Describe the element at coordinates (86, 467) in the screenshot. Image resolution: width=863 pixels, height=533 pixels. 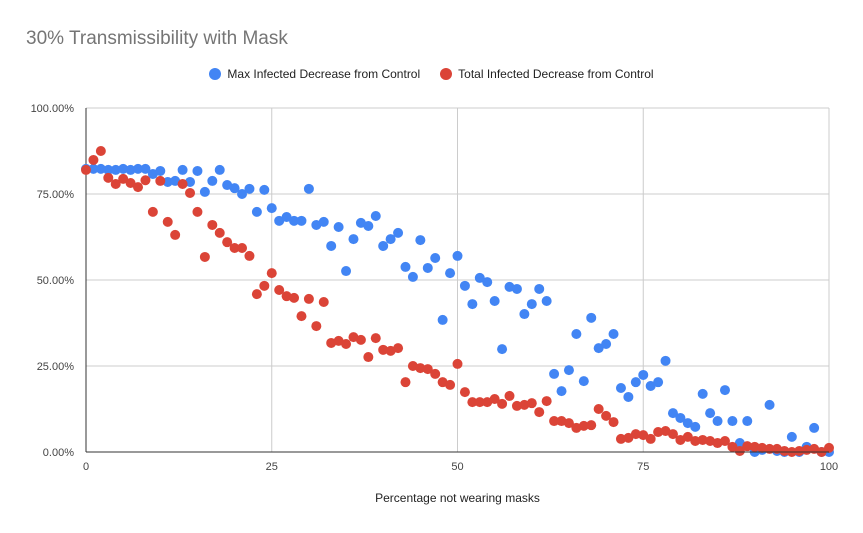
I see `x-tick-label: 0` at that location.